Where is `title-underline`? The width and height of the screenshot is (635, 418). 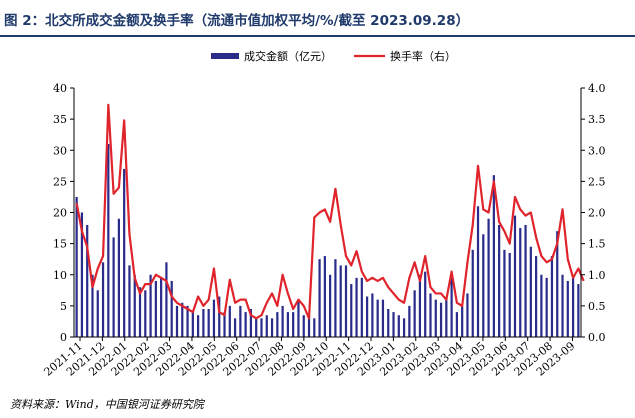
title-underline is located at coordinates (317, 36).